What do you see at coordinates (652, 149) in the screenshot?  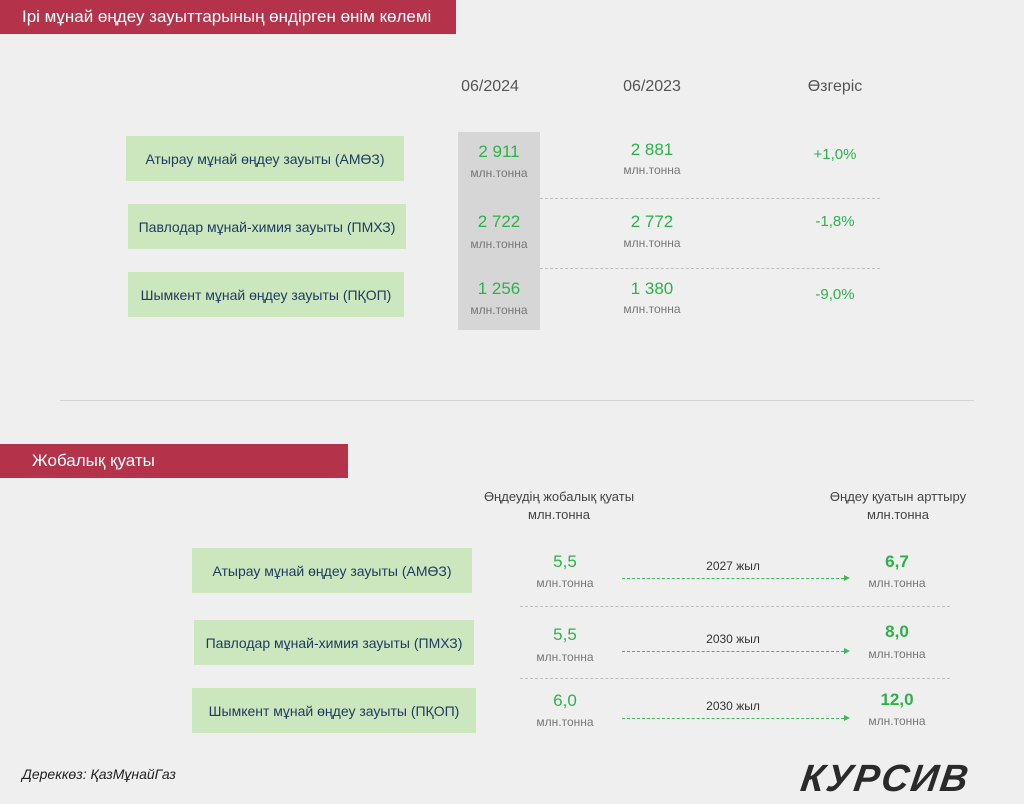 I see `value-2023: 2 881` at bounding box center [652, 149].